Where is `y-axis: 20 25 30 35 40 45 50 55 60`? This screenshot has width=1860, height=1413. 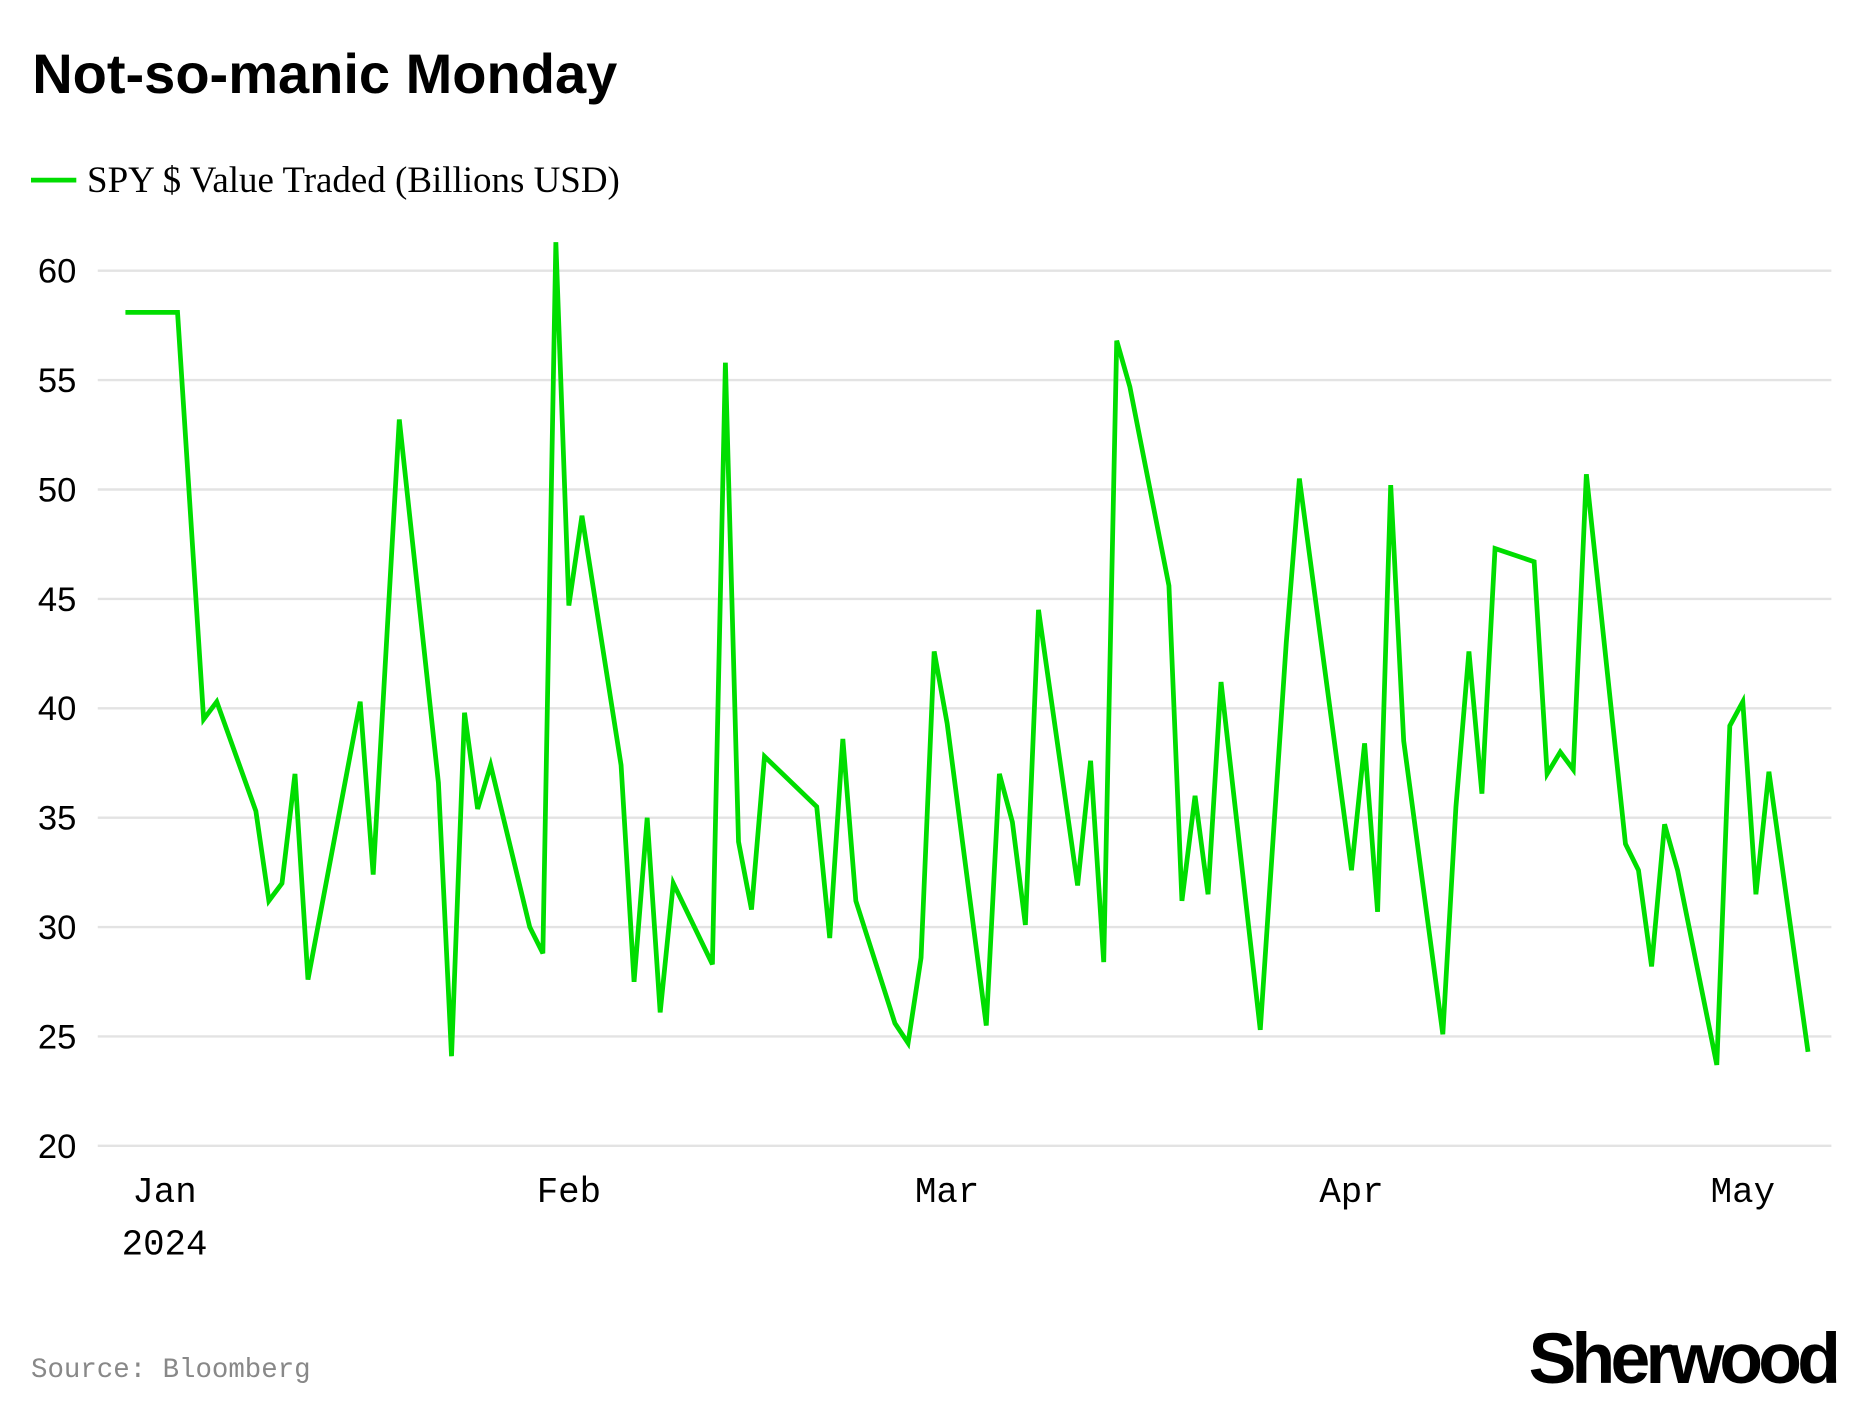 y-axis: 20 25 30 35 40 45 50 55 60 is located at coordinates (57, 709).